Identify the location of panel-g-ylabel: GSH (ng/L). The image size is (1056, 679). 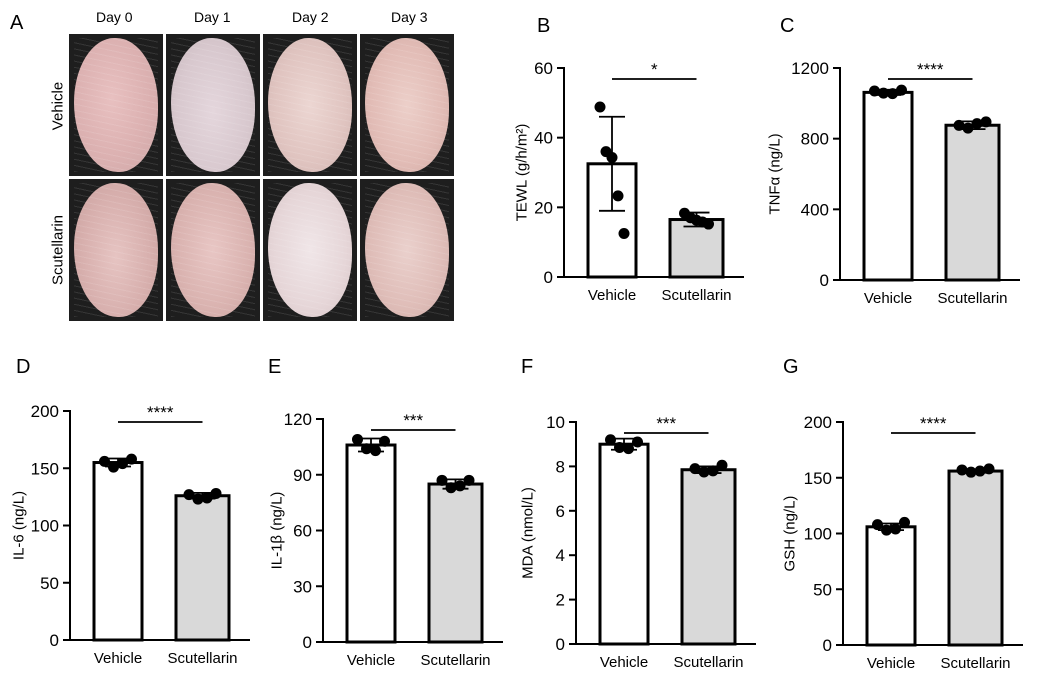
(790, 534).